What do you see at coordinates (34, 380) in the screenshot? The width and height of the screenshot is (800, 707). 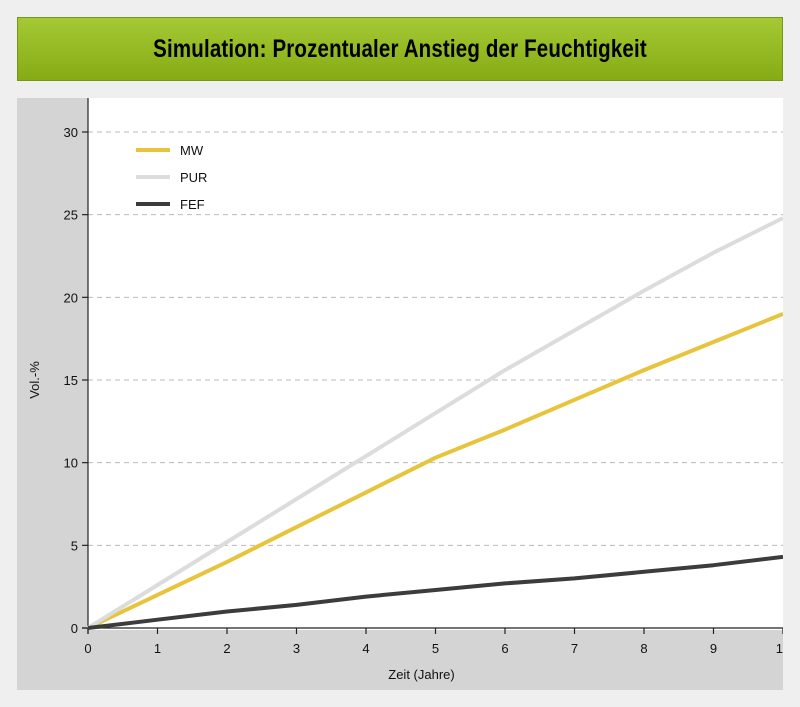 I see `y-axis-title: Vol.-%` at bounding box center [34, 380].